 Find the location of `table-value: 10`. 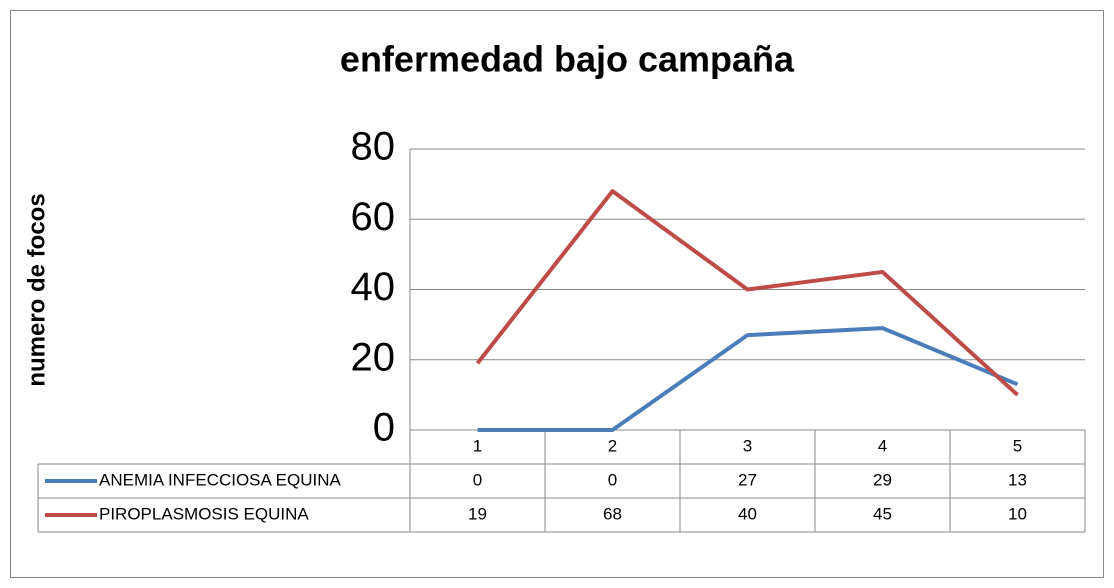

table-value: 10 is located at coordinates (1017, 513).